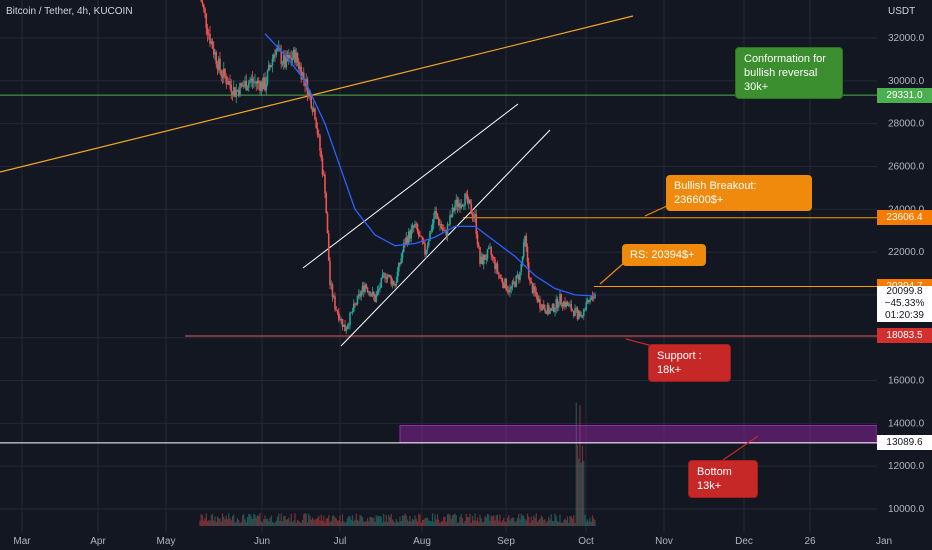  Describe the element at coordinates (789, 73) in the screenshot. I see `note-conformation: Conformation for bullish reversal 30k+` at that location.